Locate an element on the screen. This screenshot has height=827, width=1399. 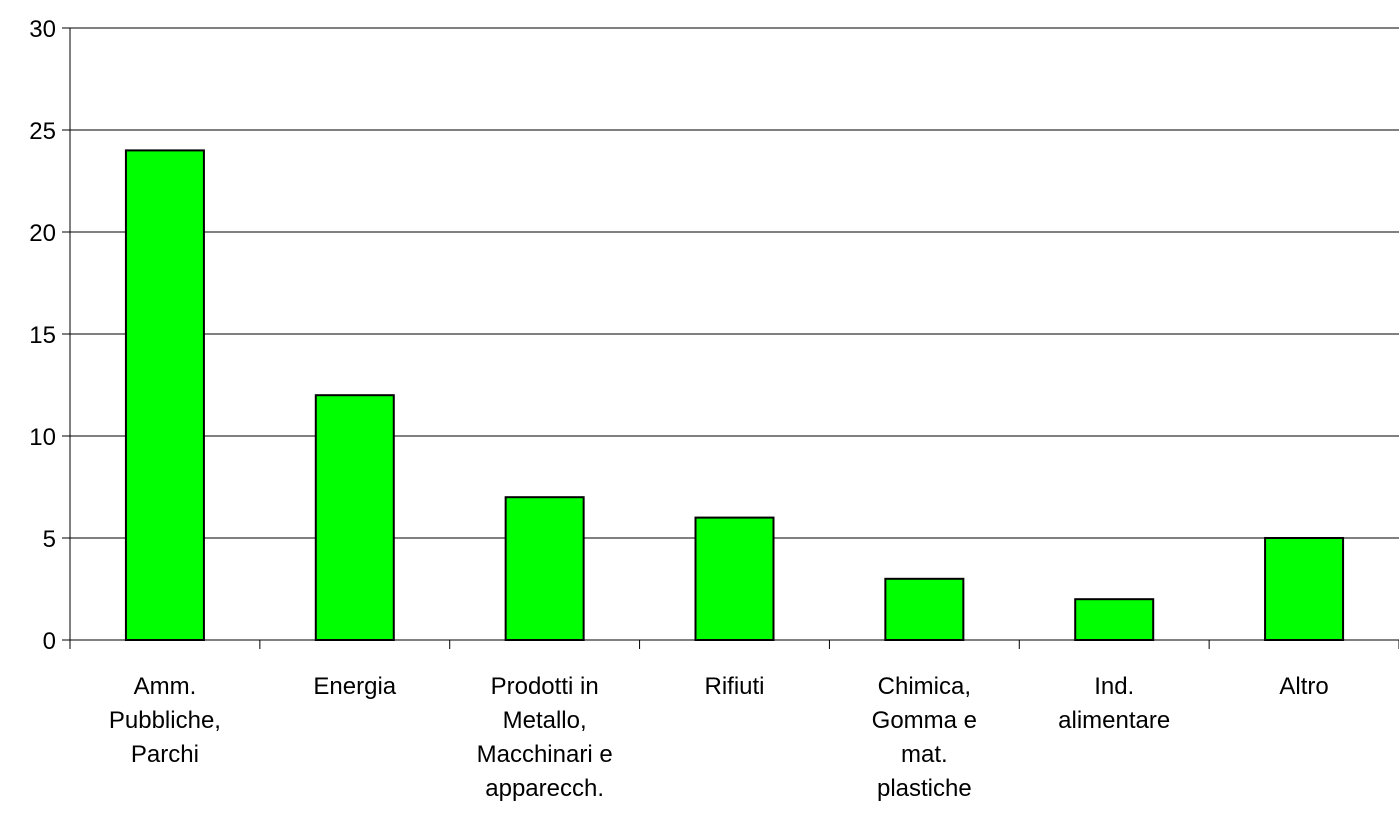
x-tick-label: Amm. Pubbliche, Parchi is located at coordinates (165, 720).